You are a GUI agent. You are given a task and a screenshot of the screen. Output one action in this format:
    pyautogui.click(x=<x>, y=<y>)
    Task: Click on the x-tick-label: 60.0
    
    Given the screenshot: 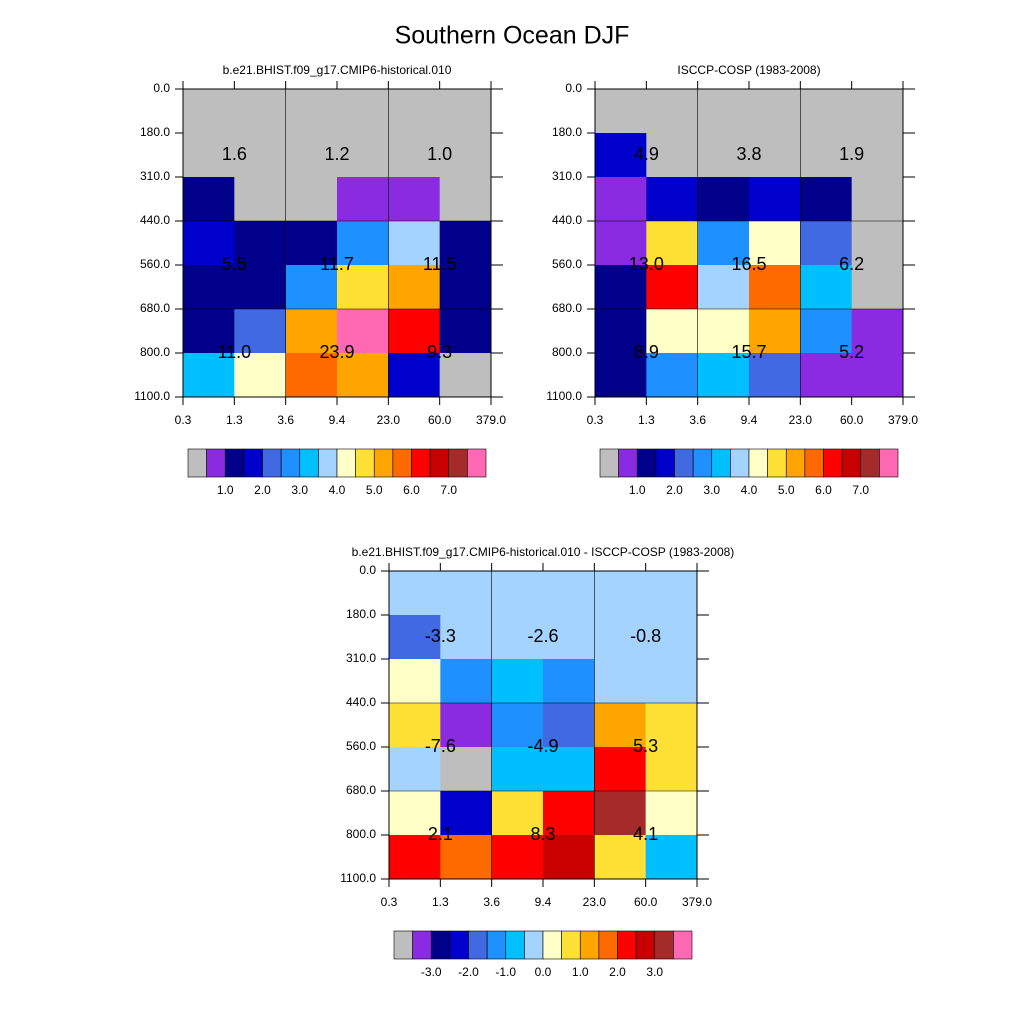 What is the action you would take?
    pyautogui.click(x=646, y=902)
    